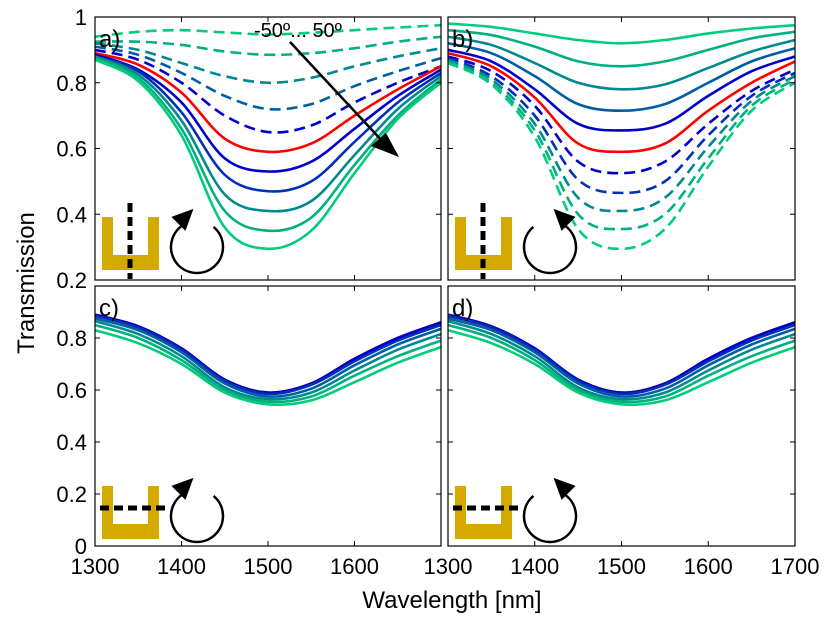 Image resolution: width=830 pixels, height=618 pixels. What do you see at coordinates (81, 17) in the screenshot?
I see `y-tick-label: 1` at bounding box center [81, 17].